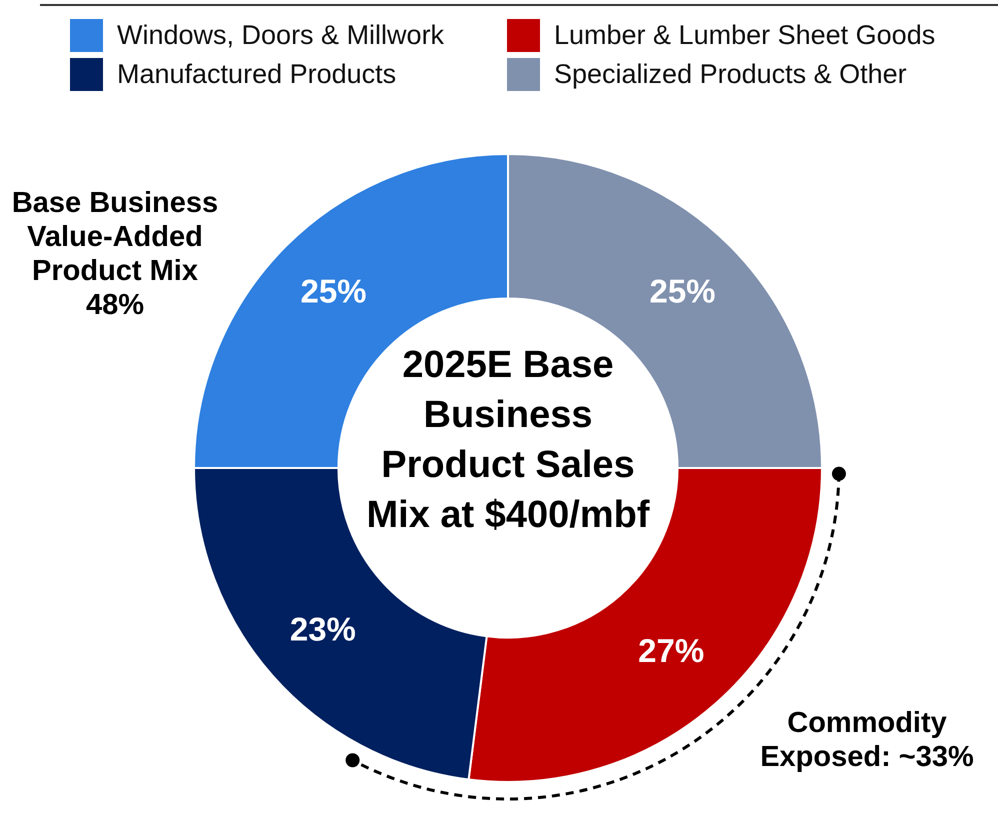 This screenshot has height=821, width=998. What do you see at coordinates (508, 440) in the screenshot?
I see `text: 2025E Base Business Product Sales Mix at $400/mbf` at bounding box center [508, 440].